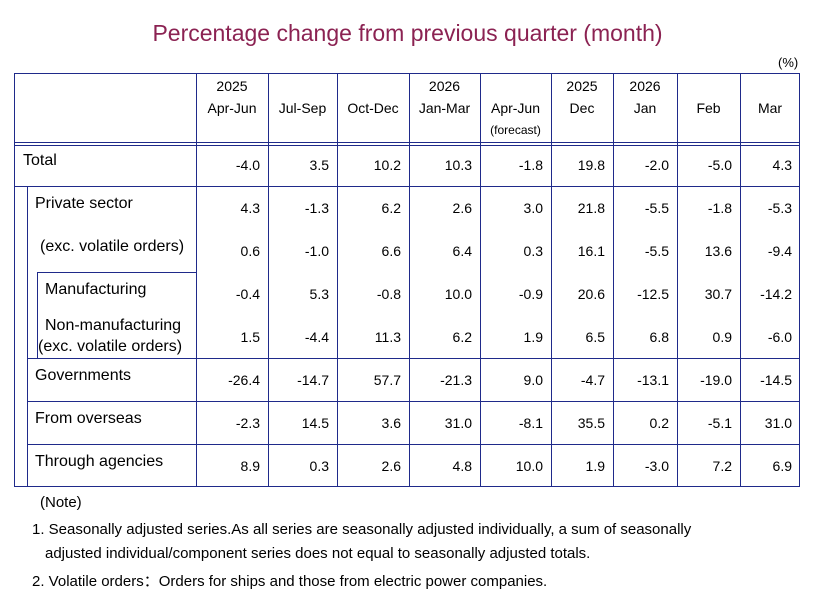 The height and width of the screenshot is (600, 815). What do you see at coordinates (719, 422) in the screenshot?
I see `table-cell: -5.1` at bounding box center [719, 422].